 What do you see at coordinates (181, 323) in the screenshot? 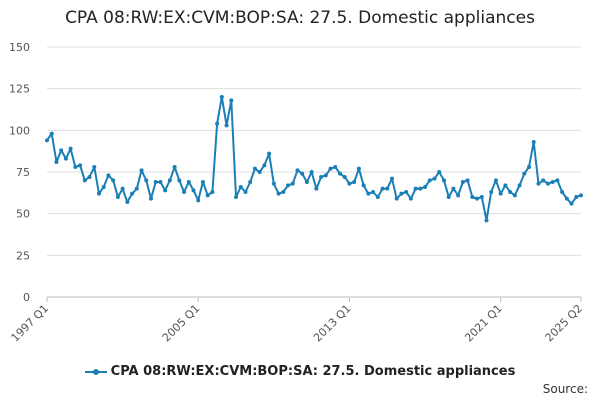
I see `x-tick-label: 2005 Q1` at bounding box center [181, 323].